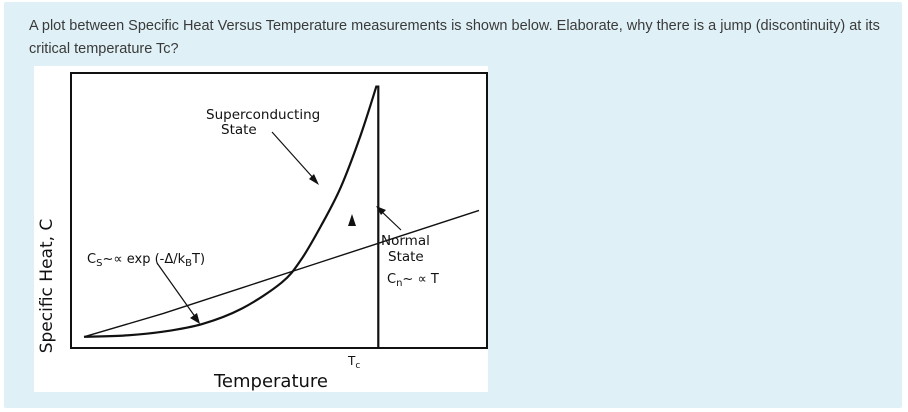  I want to click on superconducting-arrowhead, so click(314, 179).